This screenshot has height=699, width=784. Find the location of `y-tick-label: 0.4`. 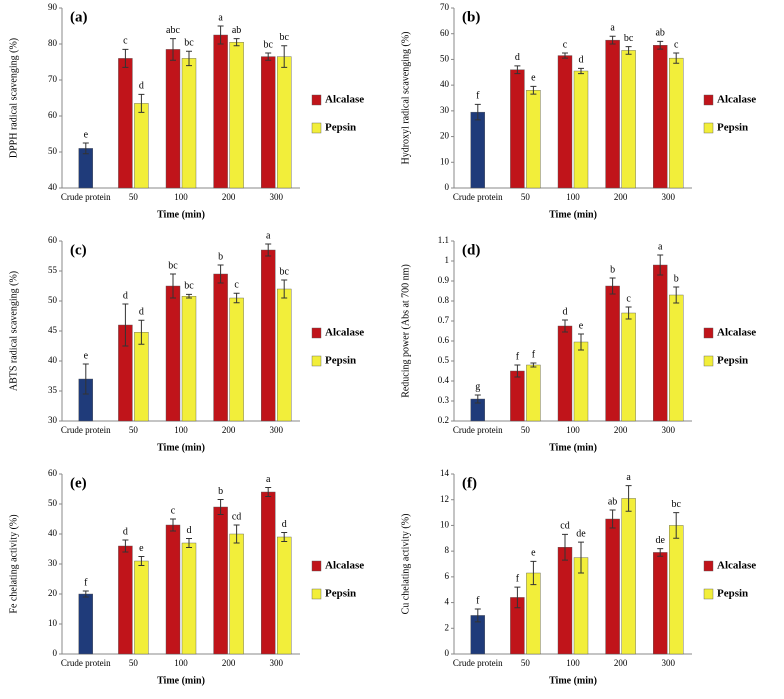

y-tick-label: 0.4 is located at coordinates (444, 380).